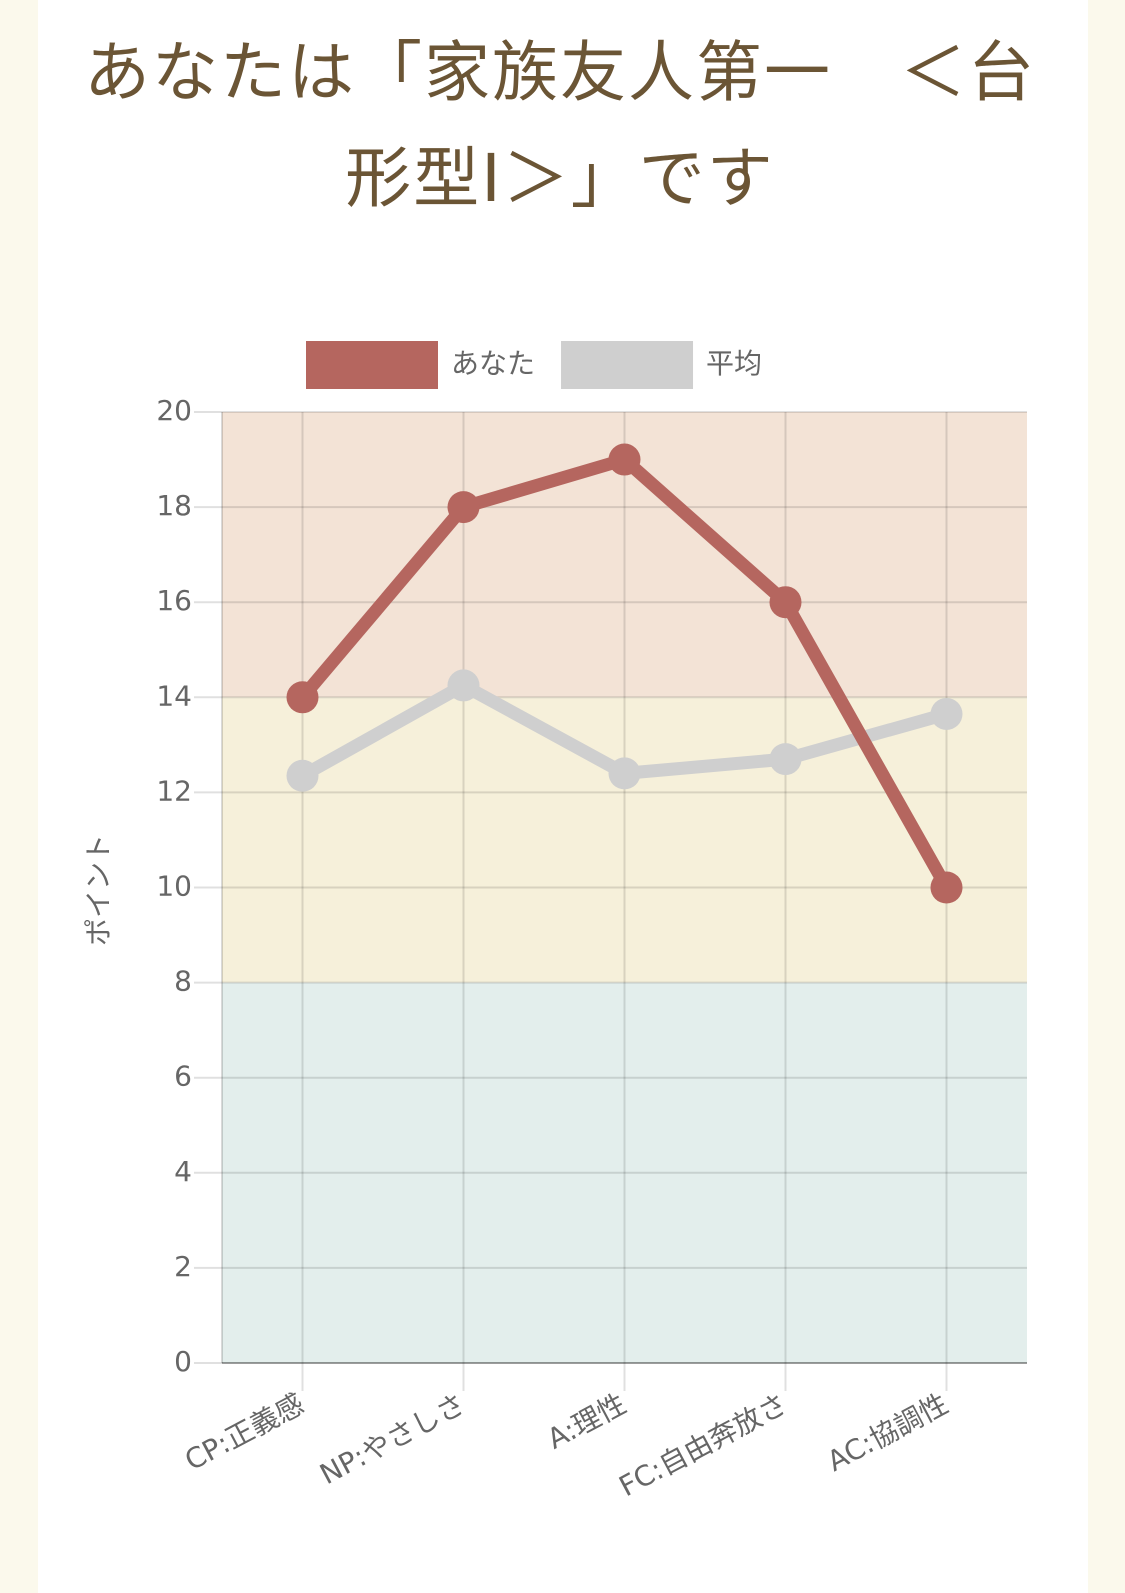 Image resolution: width=1125 pixels, height=1593 pixels. Describe the element at coordinates (174, 790) in the screenshot. I see `y-tick-label: 12` at that location.